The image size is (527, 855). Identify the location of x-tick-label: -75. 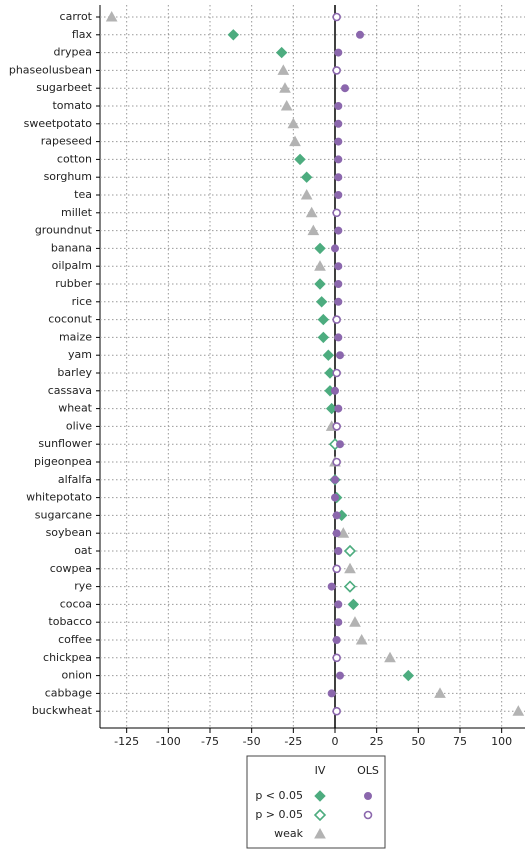
(210, 741).